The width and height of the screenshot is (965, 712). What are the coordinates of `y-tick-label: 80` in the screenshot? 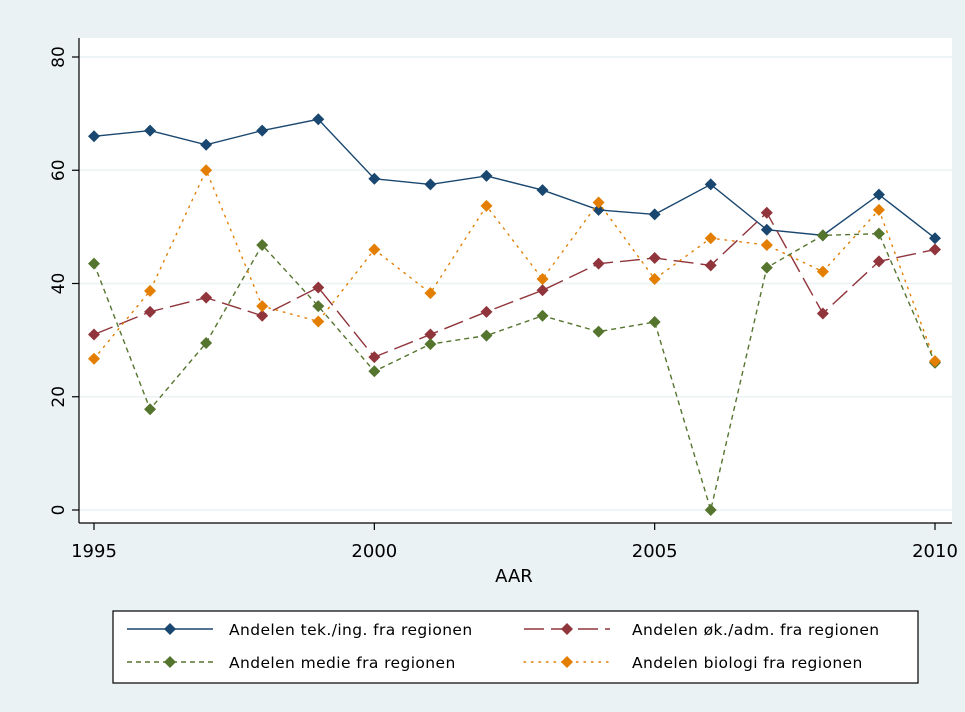 It's located at (59, 57).